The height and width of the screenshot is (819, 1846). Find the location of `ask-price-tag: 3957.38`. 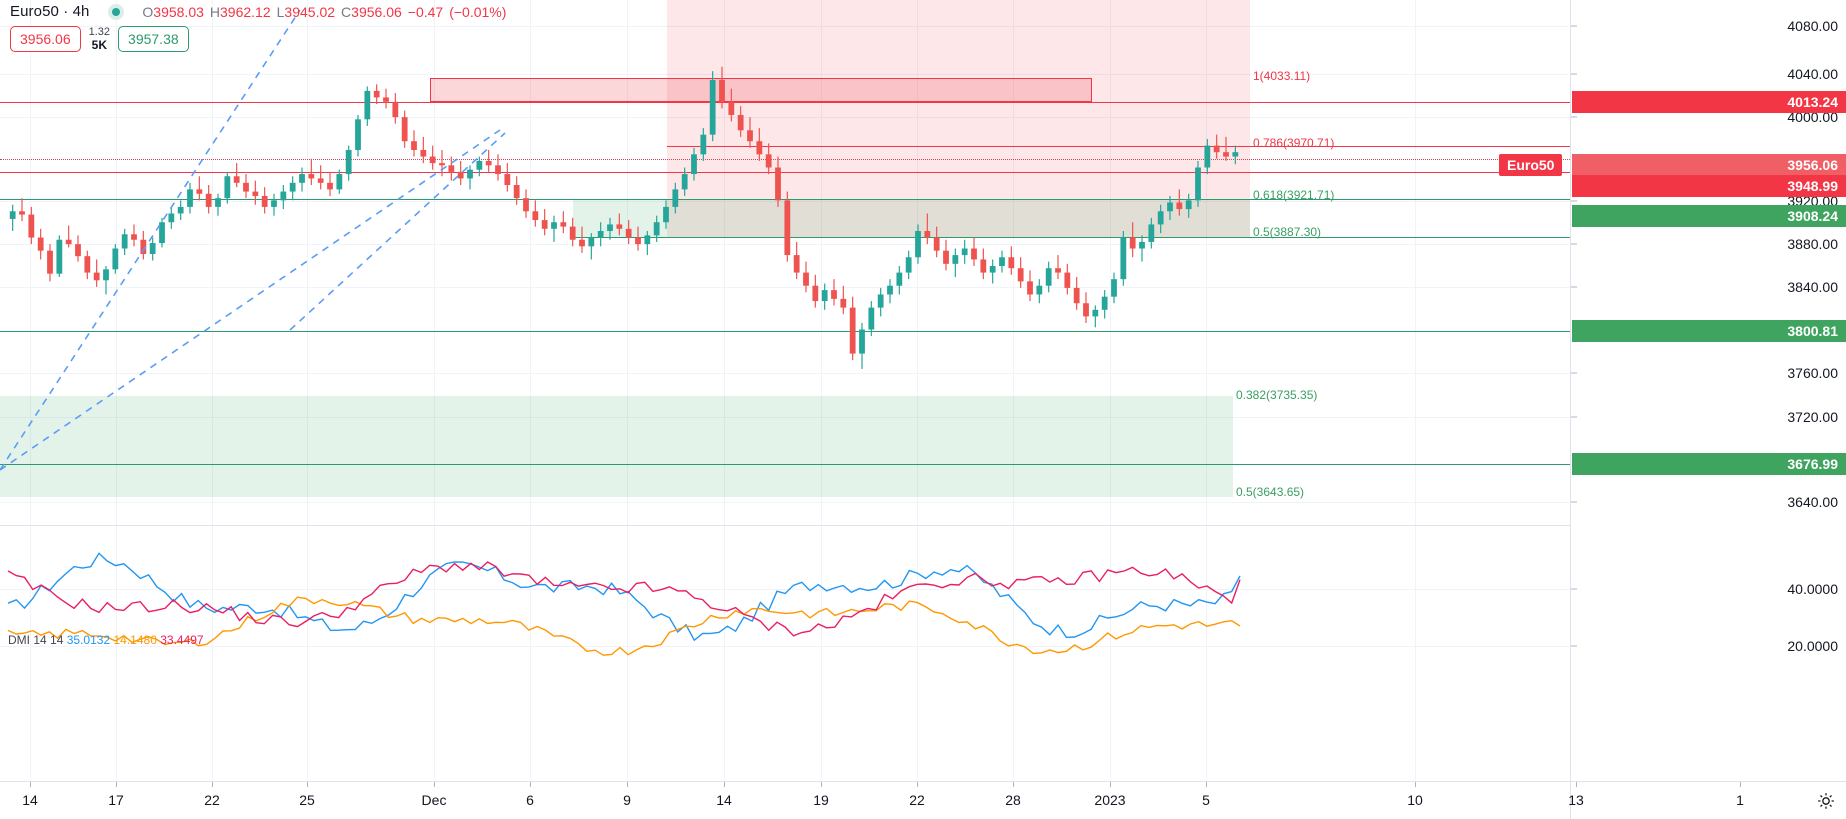

ask-price-tag: 3957.38 is located at coordinates (153, 39).